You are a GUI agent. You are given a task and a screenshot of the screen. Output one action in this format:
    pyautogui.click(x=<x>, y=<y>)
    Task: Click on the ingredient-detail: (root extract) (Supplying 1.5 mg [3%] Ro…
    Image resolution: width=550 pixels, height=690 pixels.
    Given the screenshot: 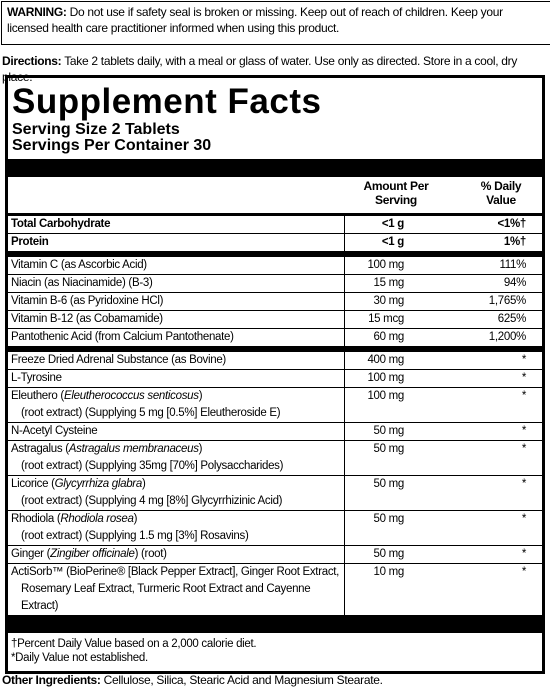 What is the action you would take?
    pyautogui.click(x=135, y=536)
    